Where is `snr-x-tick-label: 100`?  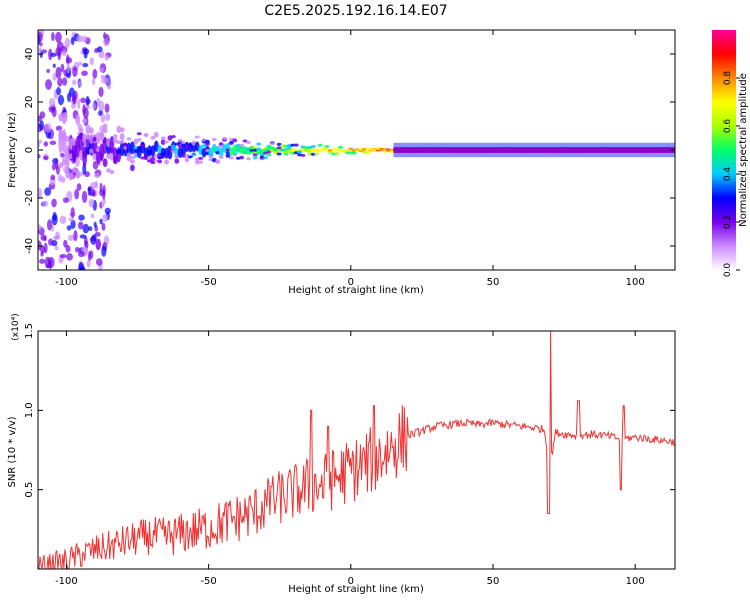 snr-x-tick-label: 100 is located at coordinates (635, 581).